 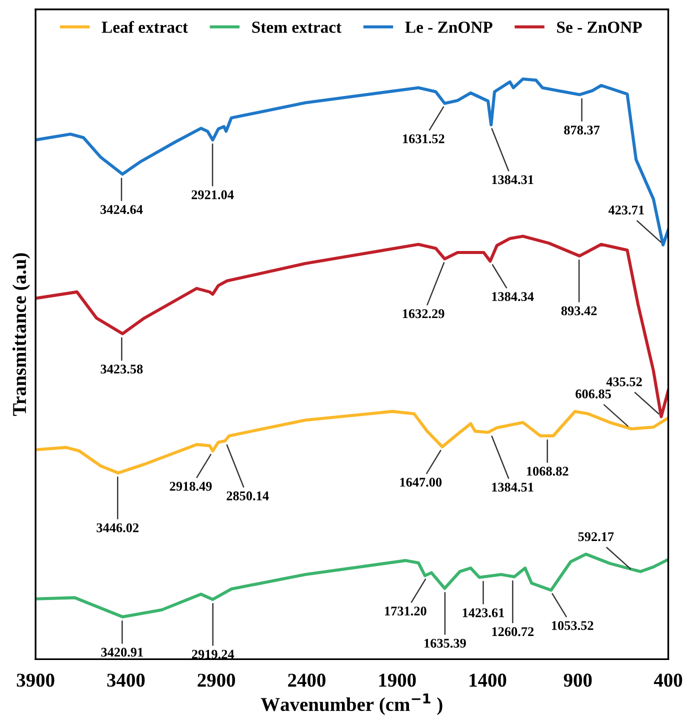 What do you see at coordinates (405, 611) in the screenshot?
I see `annotation: 1731.20` at bounding box center [405, 611].